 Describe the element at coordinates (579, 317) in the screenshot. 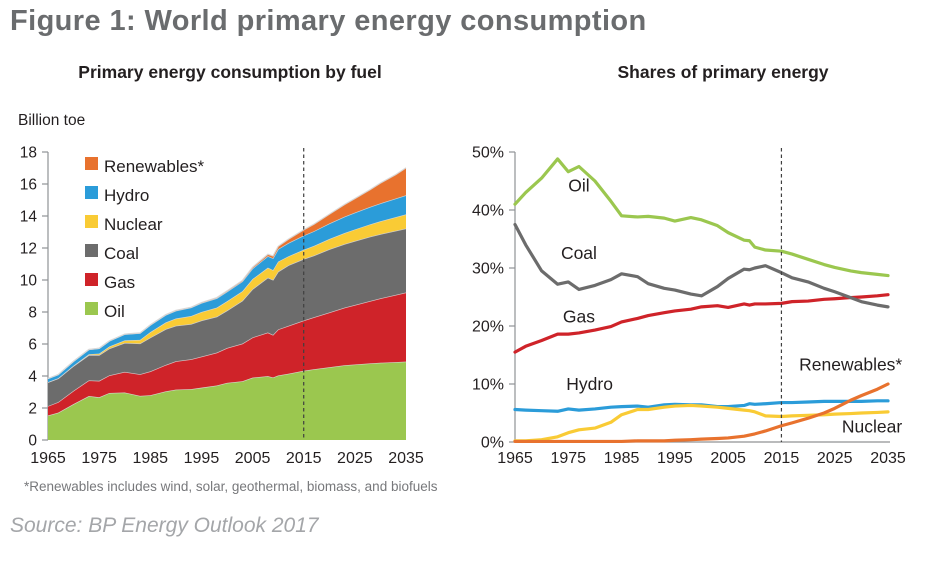

I see `annotation-gas: Gas` at that location.